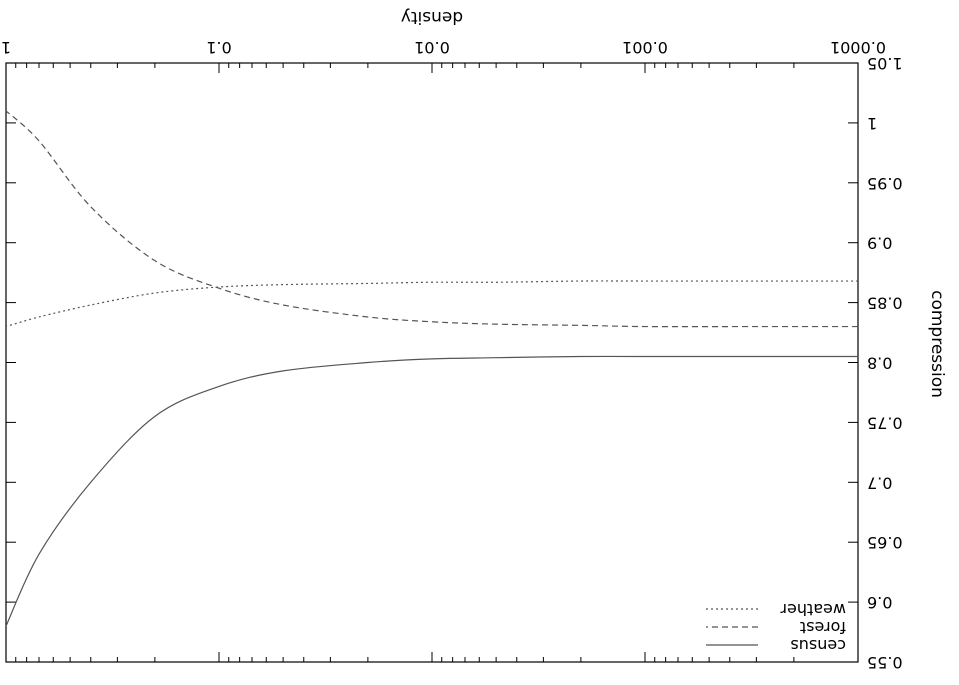 The height and width of the screenshot is (685, 959). What do you see at coordinates (879, 243) in the screenshot?
I see `y-tick-label: 0.9` at bounding box center [879, 243].